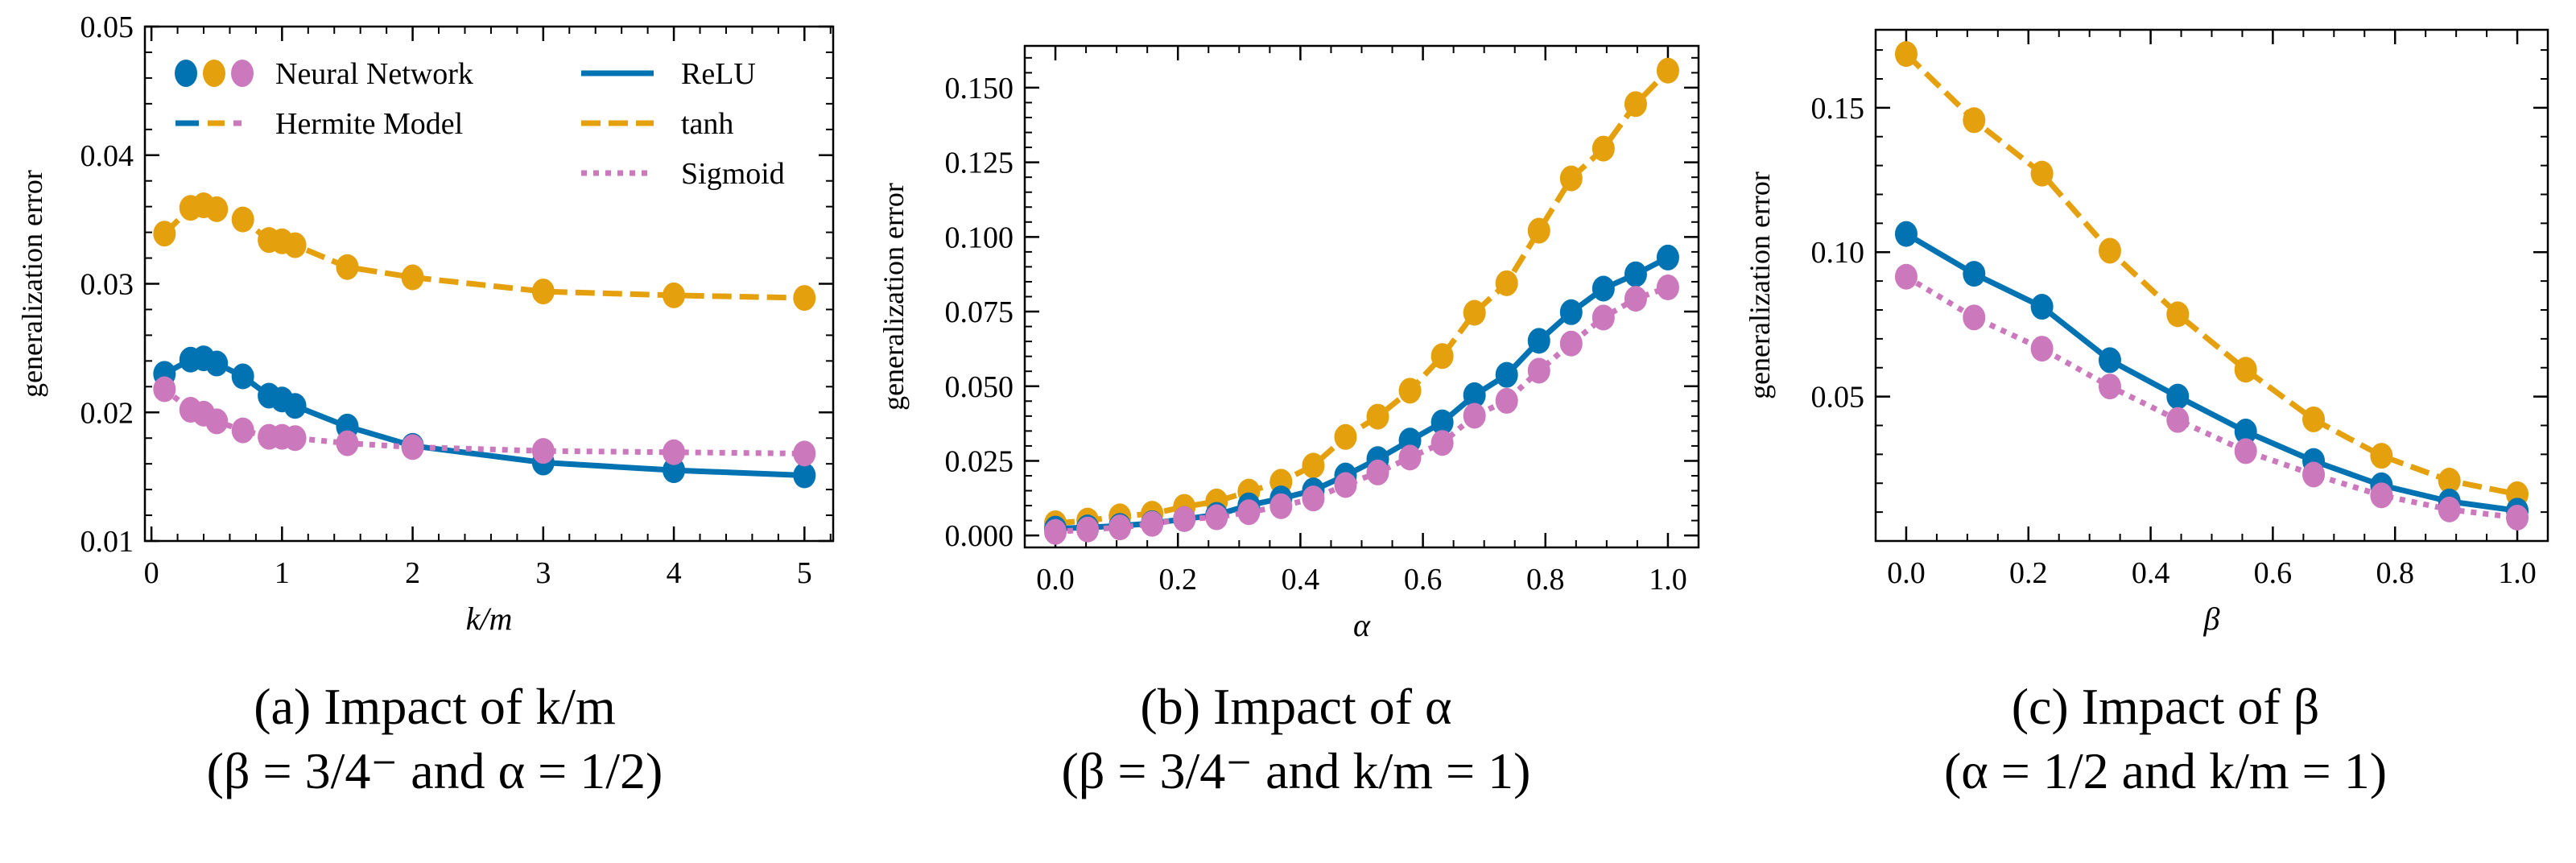 The height and width of the screenshot is (863, 2576). I want to click on y-tick-label: 0.10, so click(1838, 253).